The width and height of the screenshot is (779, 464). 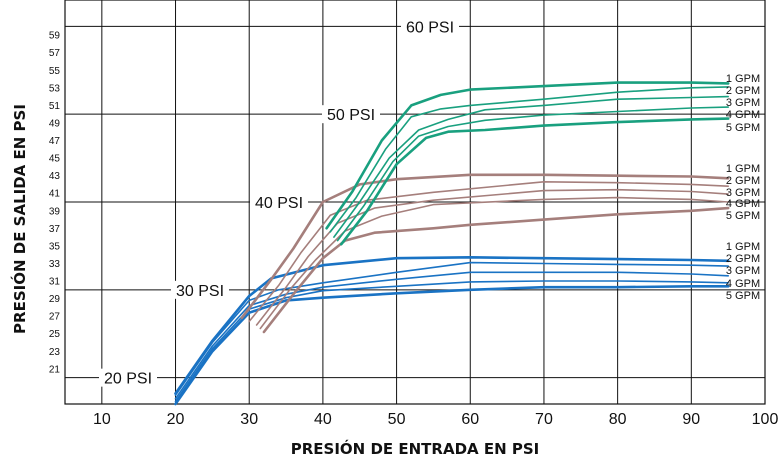 What do you see at coordinates (743, 169) in the screenshot?
I see `series-label-40-psi-1gpm: 1 GPM` at bounding box center [743, 169].